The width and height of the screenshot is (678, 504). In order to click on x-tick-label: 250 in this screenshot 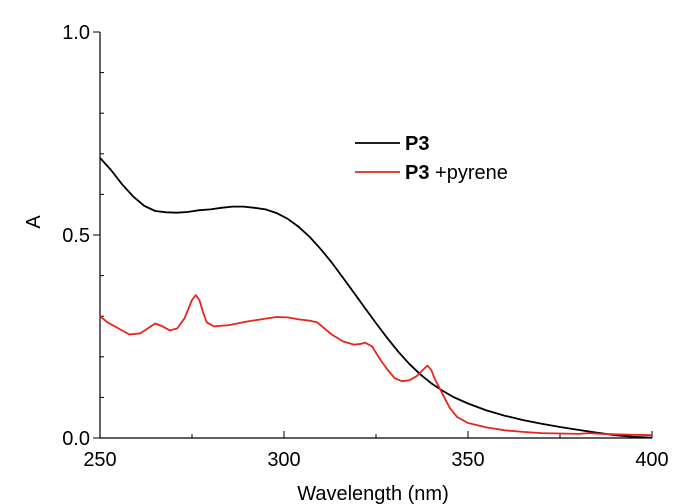, I will do `click(99, 460)`.